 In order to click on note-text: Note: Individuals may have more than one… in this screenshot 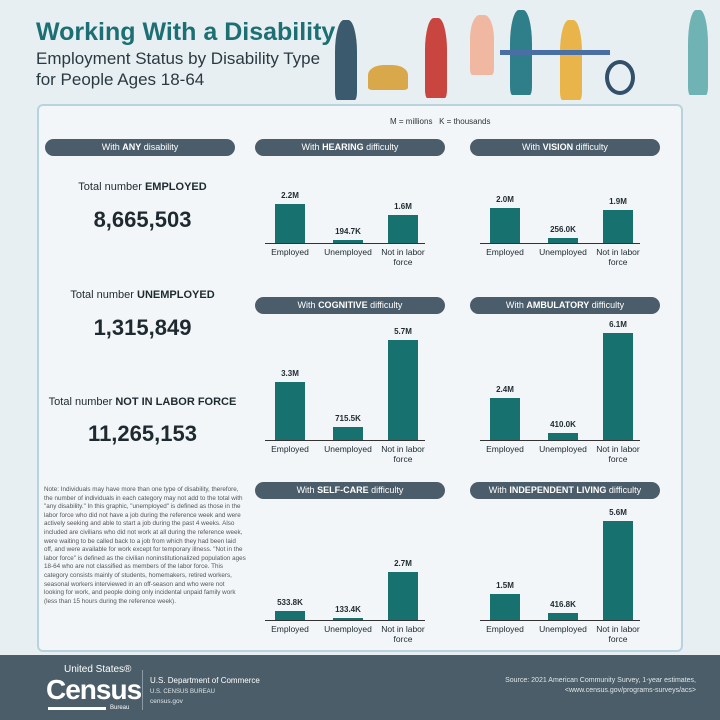, I will do `click(145, 545)`.